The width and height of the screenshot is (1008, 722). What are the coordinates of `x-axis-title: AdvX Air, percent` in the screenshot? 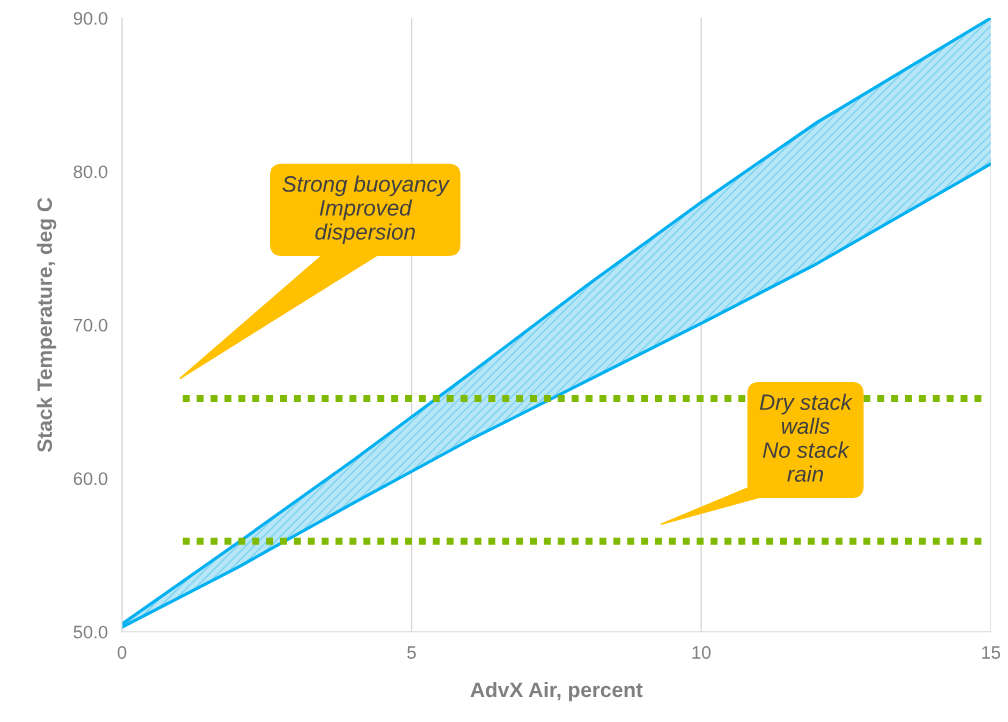 It's located at (556, 691).